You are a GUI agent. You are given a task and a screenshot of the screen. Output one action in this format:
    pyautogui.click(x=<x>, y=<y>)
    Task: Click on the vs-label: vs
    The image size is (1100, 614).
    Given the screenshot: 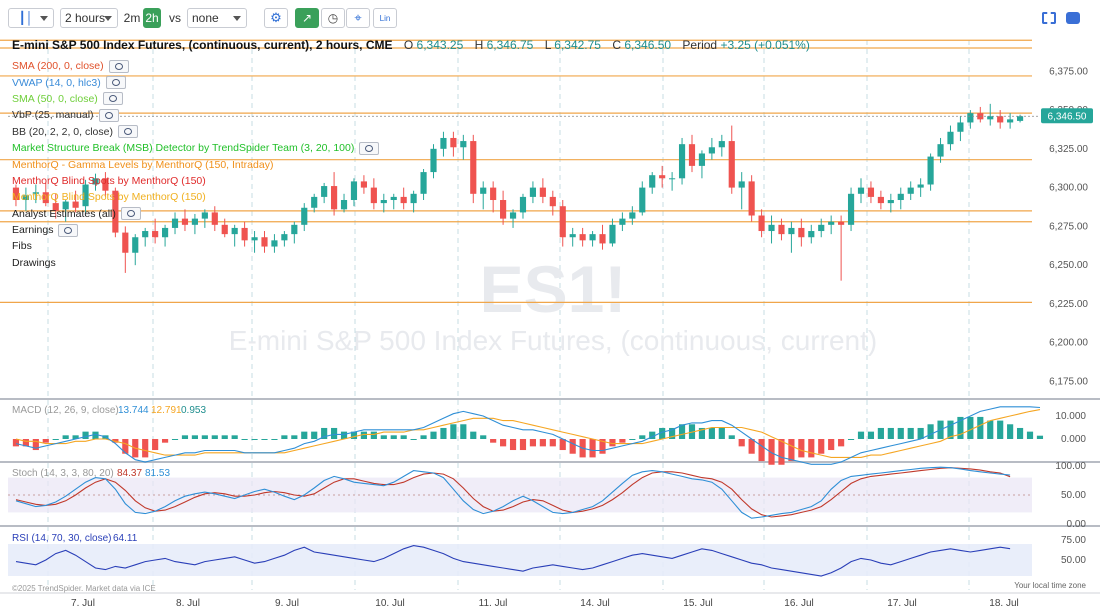 What is the action you would take?
    pyautogui.click(x=175, y=18)
    